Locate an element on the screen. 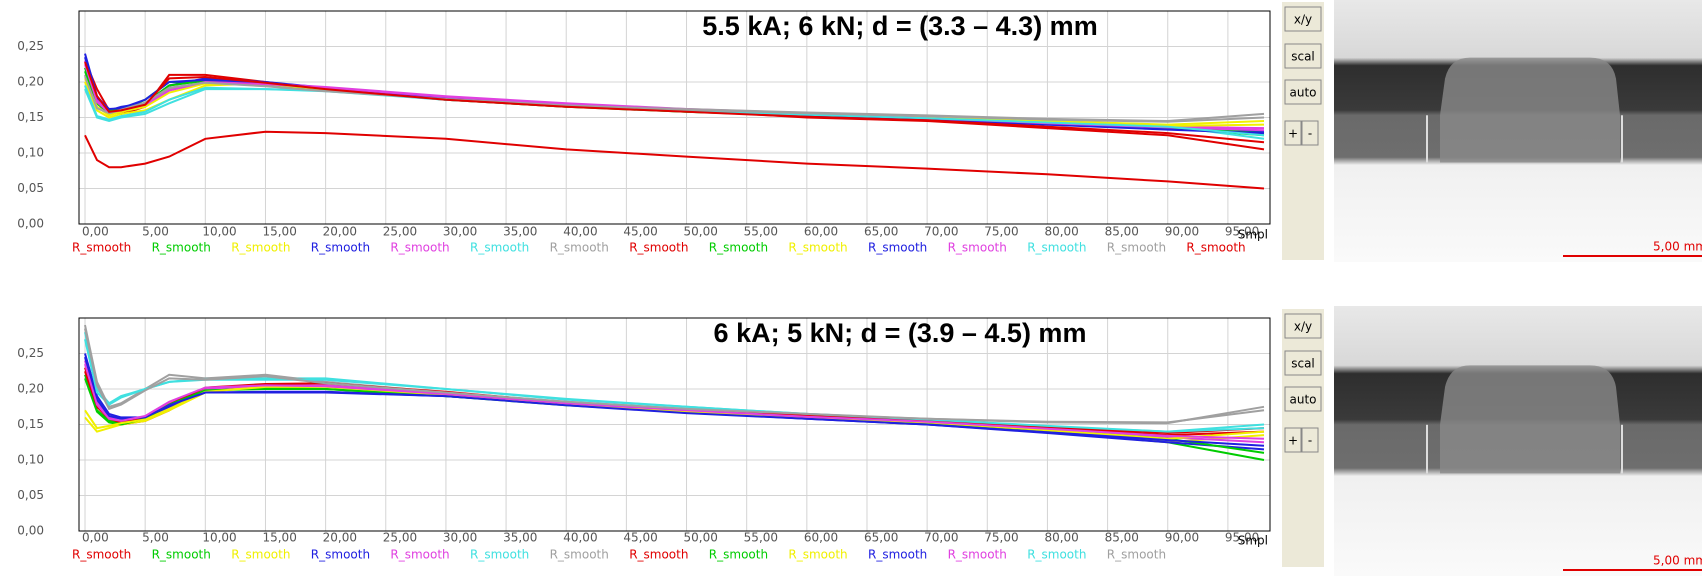  y-tick-label: 0,20 is located at coordinates (30, 389).